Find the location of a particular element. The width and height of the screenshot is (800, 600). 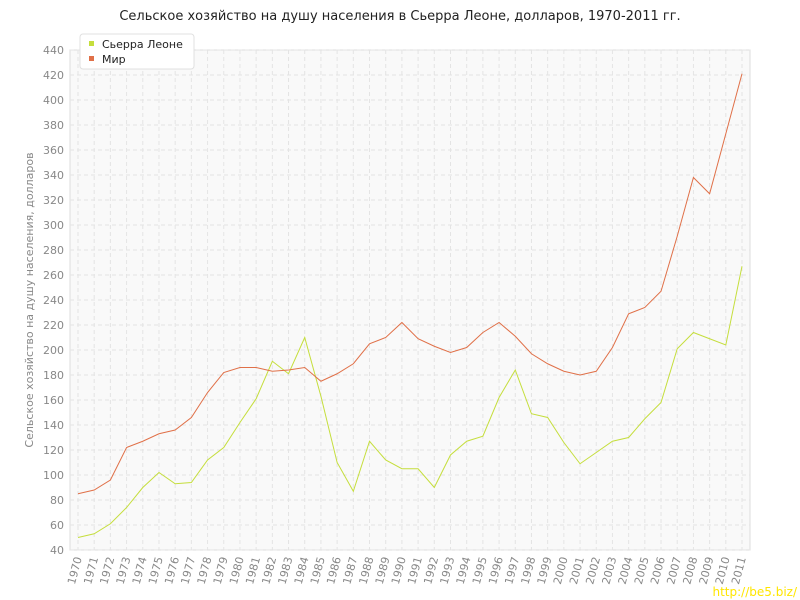

watermark: http://be5.biz/ is located at coordinates (754, 592).